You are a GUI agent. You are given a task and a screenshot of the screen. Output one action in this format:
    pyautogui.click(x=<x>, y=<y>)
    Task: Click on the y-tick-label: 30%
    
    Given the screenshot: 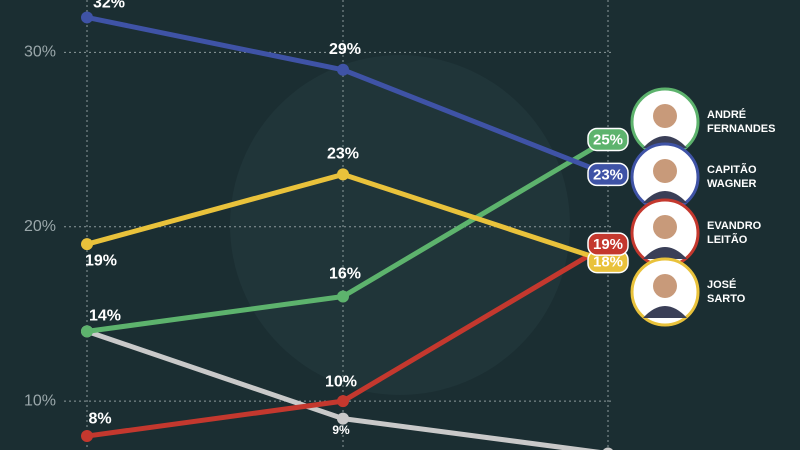 What is the action you would take?
    pyautogui.click(x=40, y=52)
    